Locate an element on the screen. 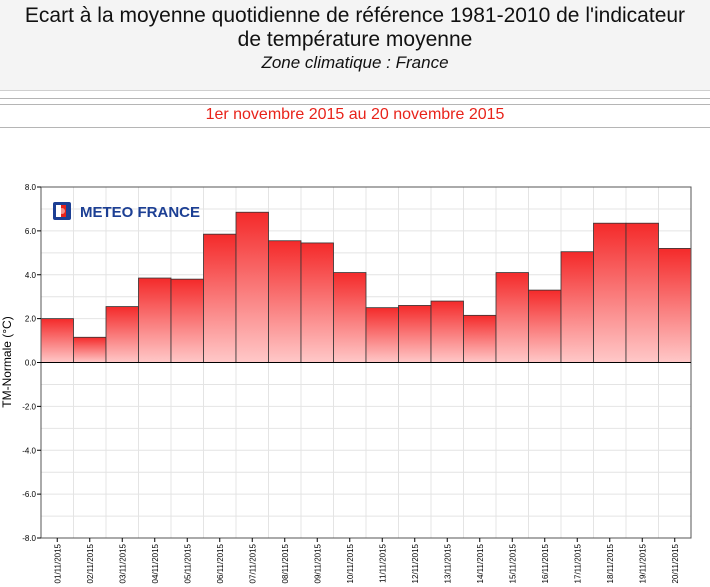  y-tick-label: 8.0 is located at coordinates (31, 187).